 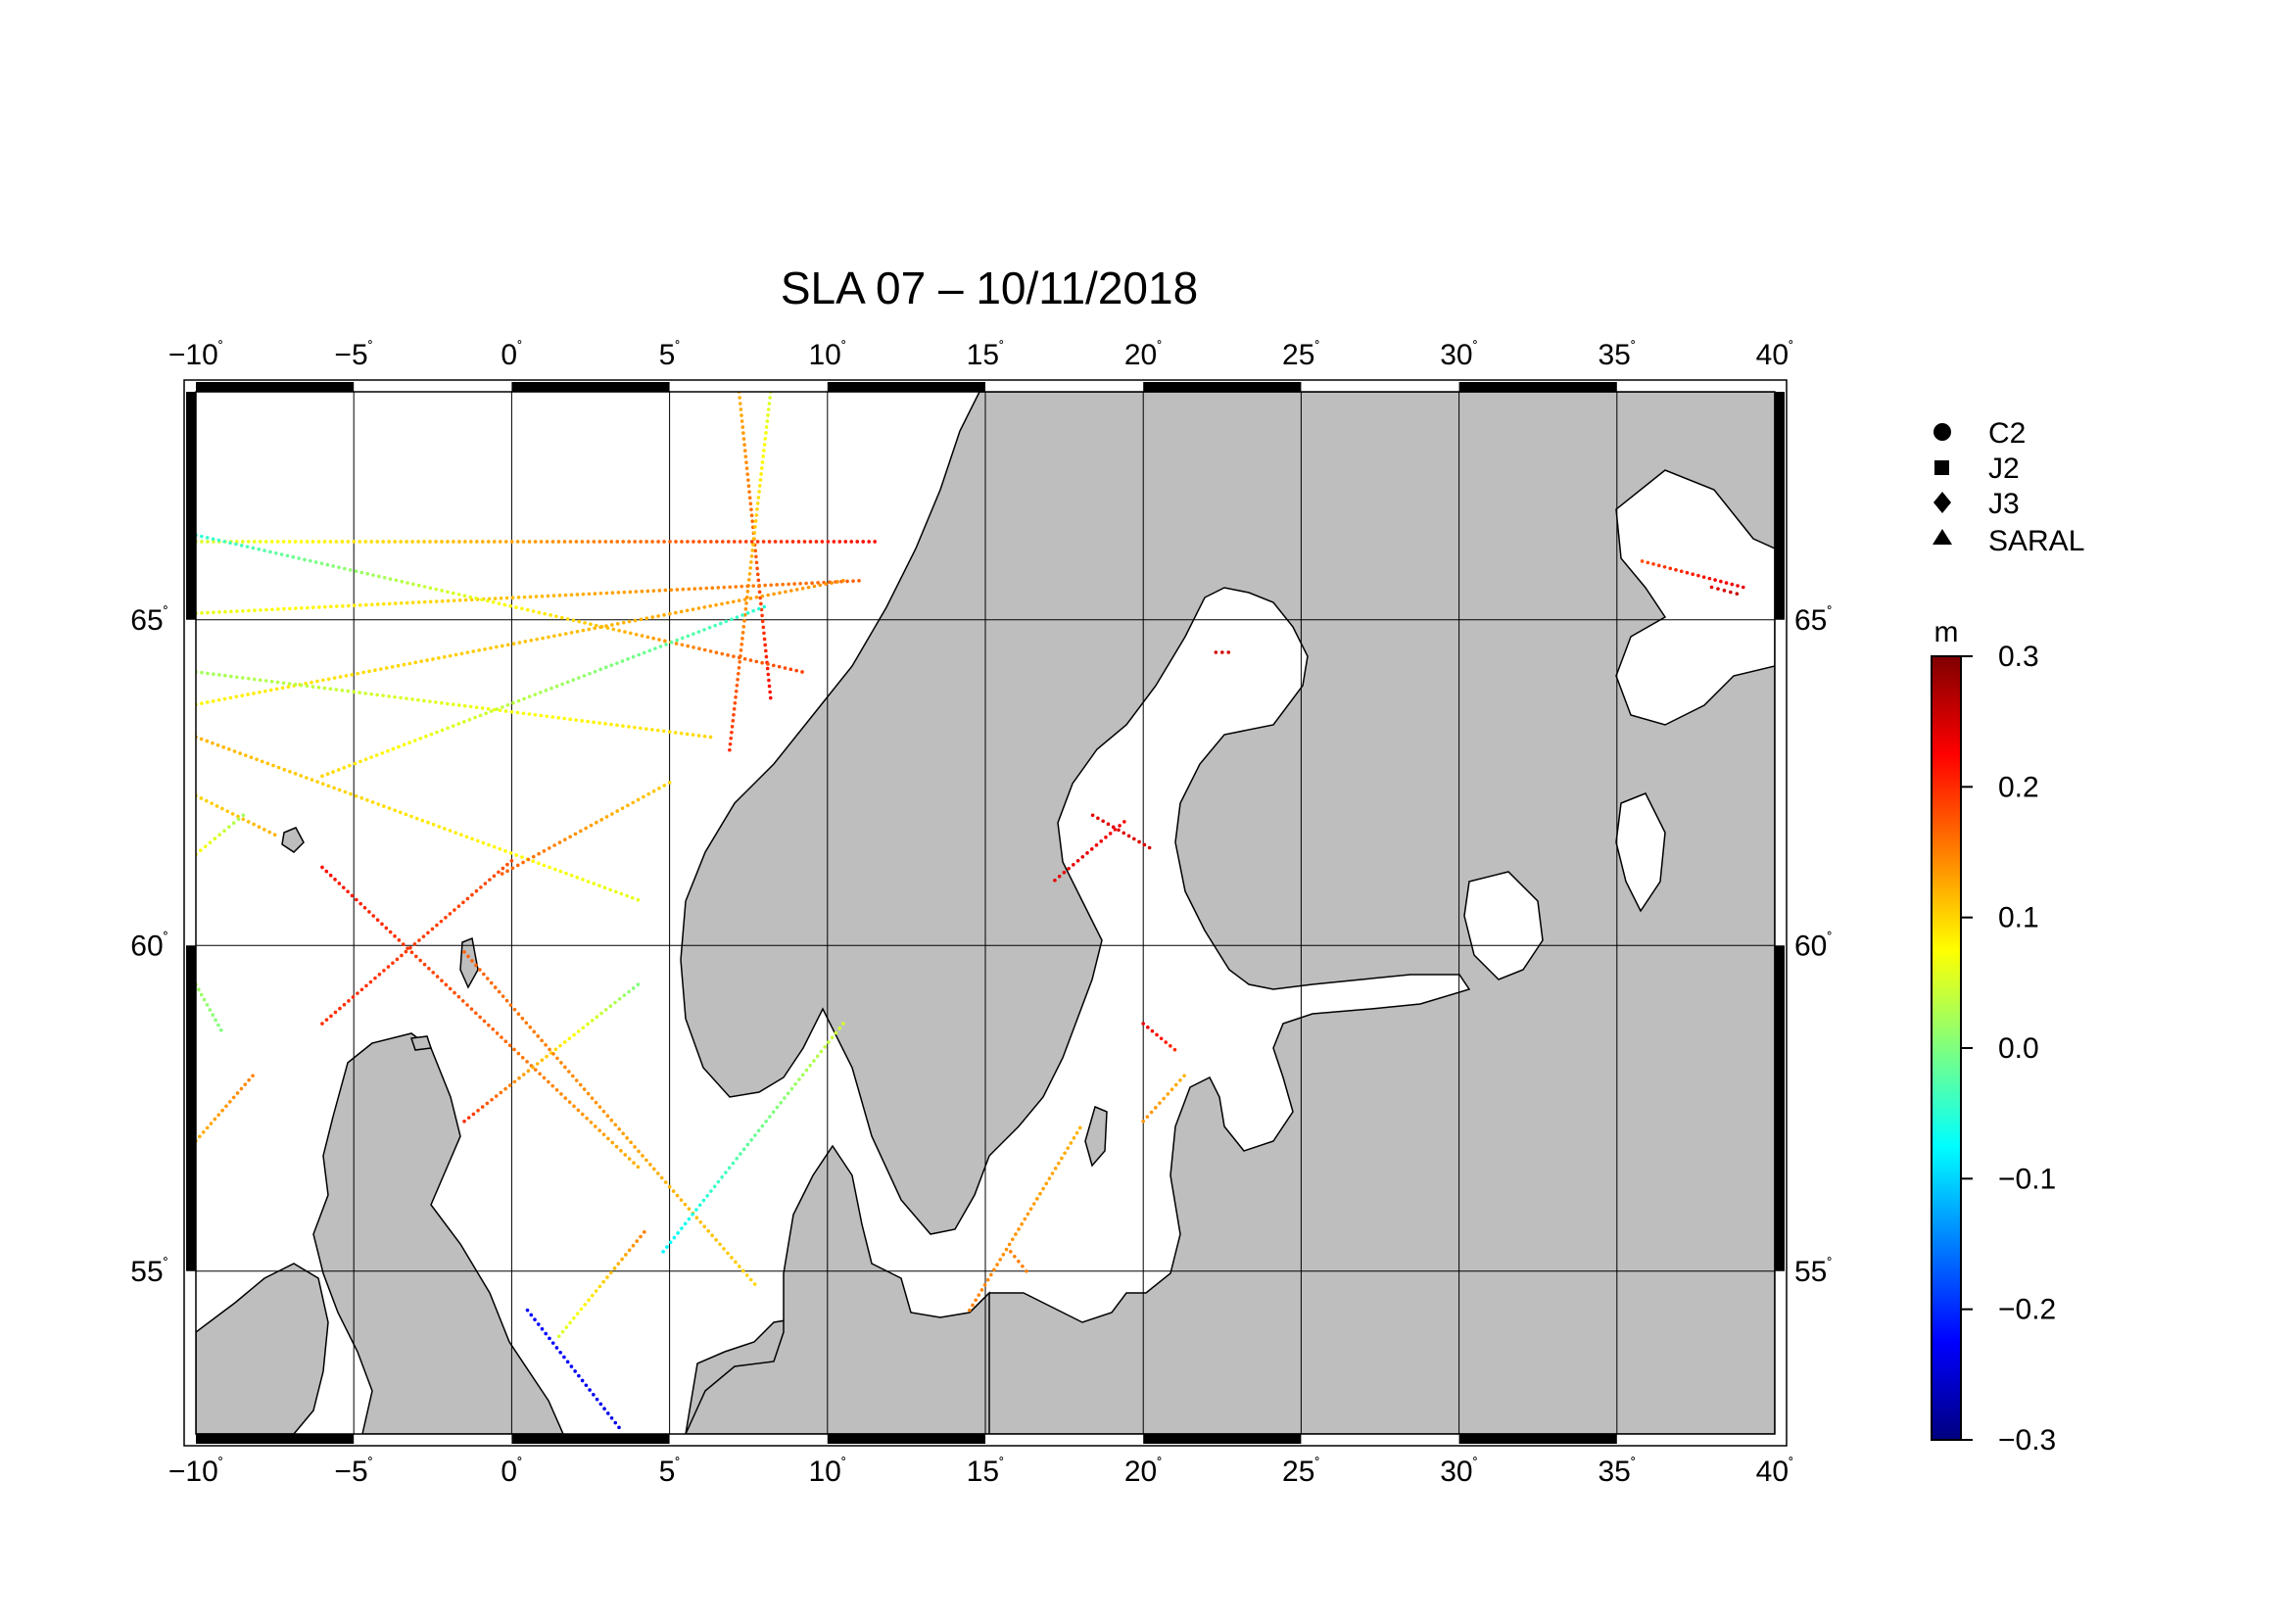 What do you see at coordinates (590, 1439) in the screenshot?
I see `frame-segment-bottom` at bounding box center [590, 1439].